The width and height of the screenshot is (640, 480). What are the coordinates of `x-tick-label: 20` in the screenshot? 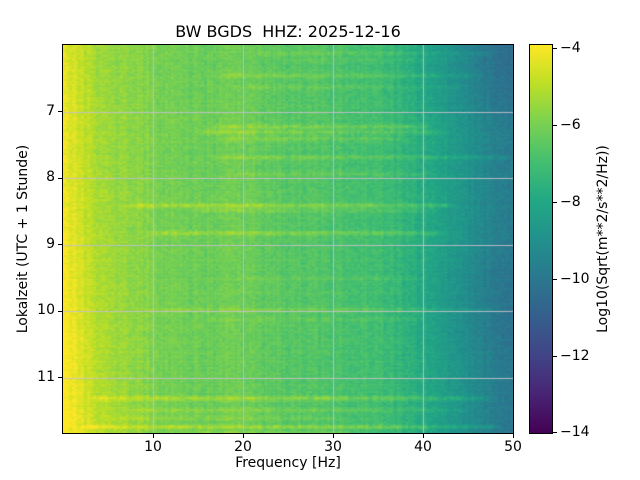 It's located at (243, 447).